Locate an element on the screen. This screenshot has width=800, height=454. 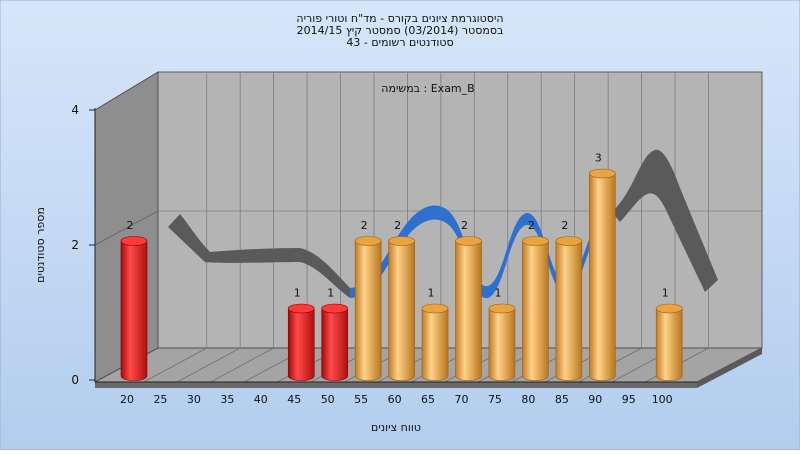
bar-85: 2 is located at coordinates (569, 300).